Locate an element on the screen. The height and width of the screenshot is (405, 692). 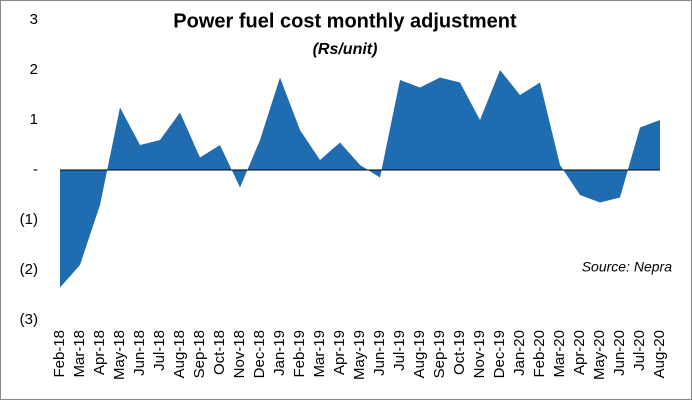
x-tick-label: Oct-18 is located at coordinates (219, 352).